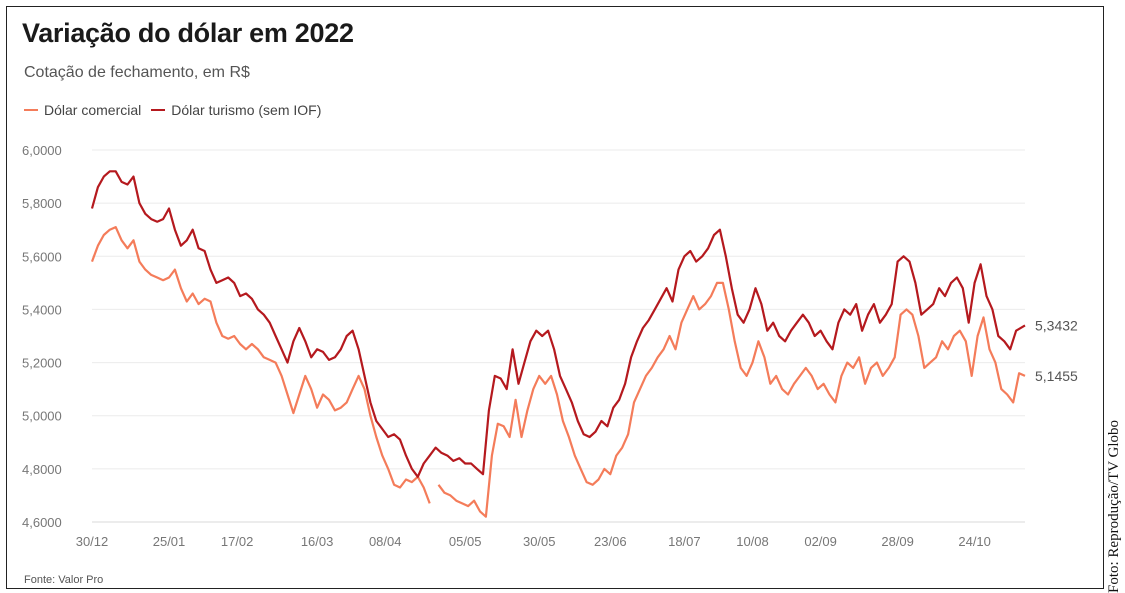  What do you see at coordinates (42, 363) in the screenshot?
I see `y-tick-label: 5,2000` at bounding box center [42, 363].